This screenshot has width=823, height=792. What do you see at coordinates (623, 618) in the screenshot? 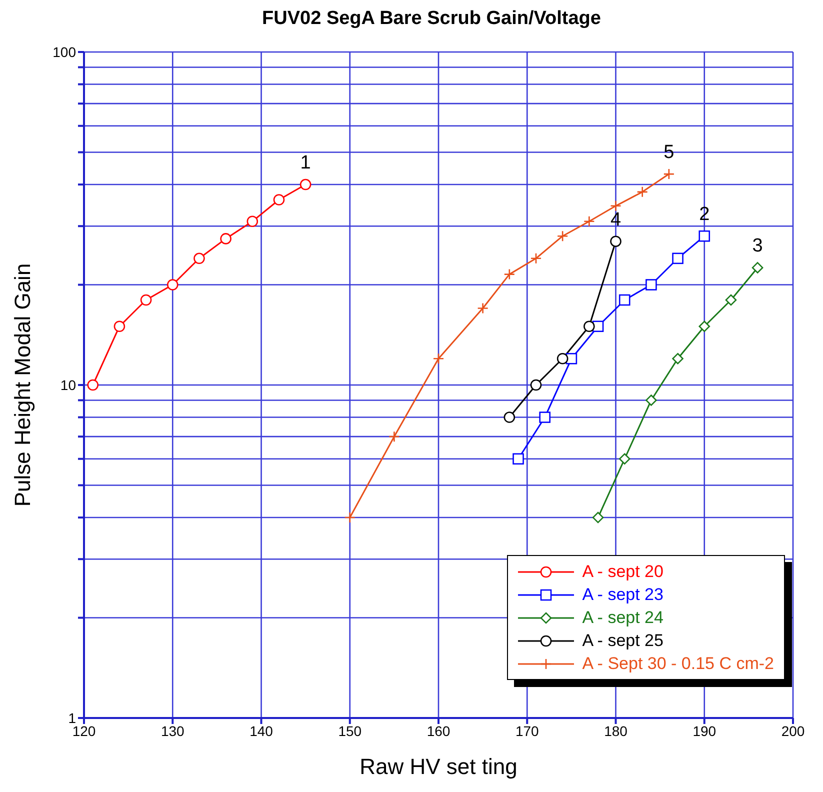
I see `legend-label: A - sept 24` at bounding box center [623, 618].